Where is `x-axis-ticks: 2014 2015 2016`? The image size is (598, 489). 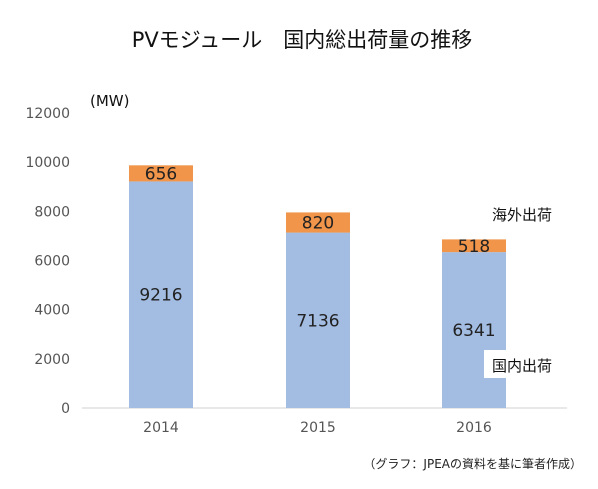
x-axis-ticks: 2014 2015 2016 is located at coordinates (317, 428).